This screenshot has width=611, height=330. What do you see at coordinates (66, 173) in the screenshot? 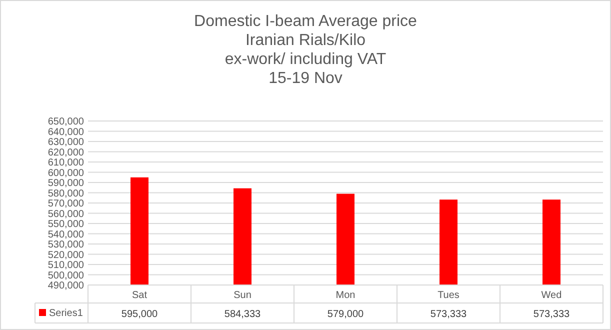
I see `y-tick-label: 600,000` at bounding box center [66, 173].